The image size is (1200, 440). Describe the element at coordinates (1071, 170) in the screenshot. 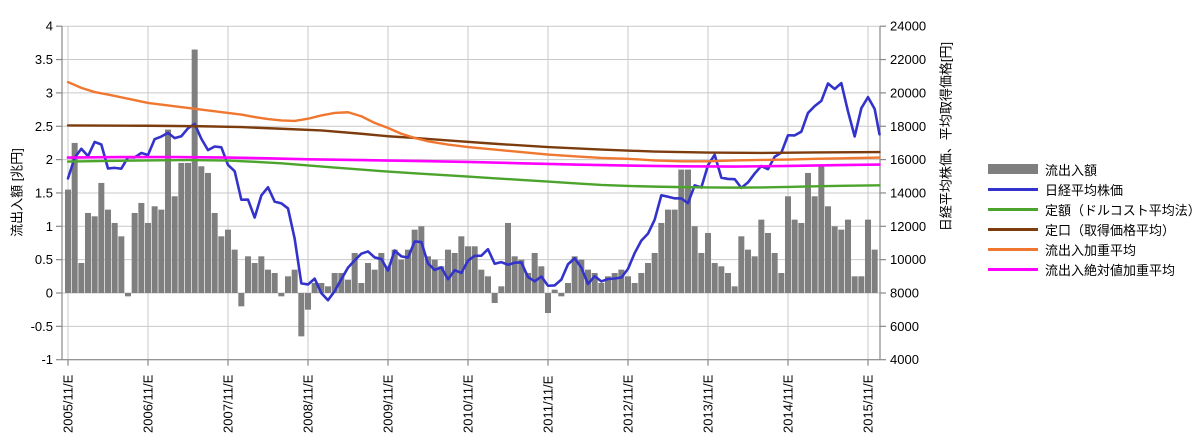

I see `legend-label: 流出入額` at that location.